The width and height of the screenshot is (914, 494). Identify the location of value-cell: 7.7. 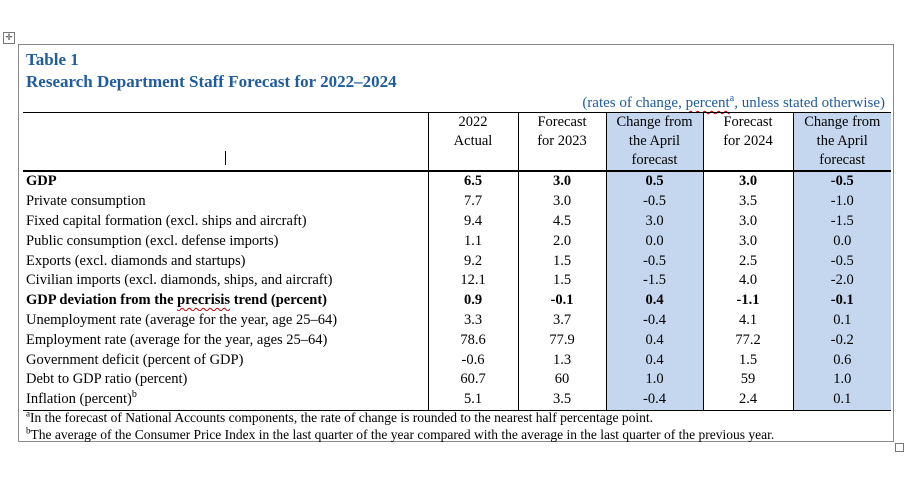
(472, 201).